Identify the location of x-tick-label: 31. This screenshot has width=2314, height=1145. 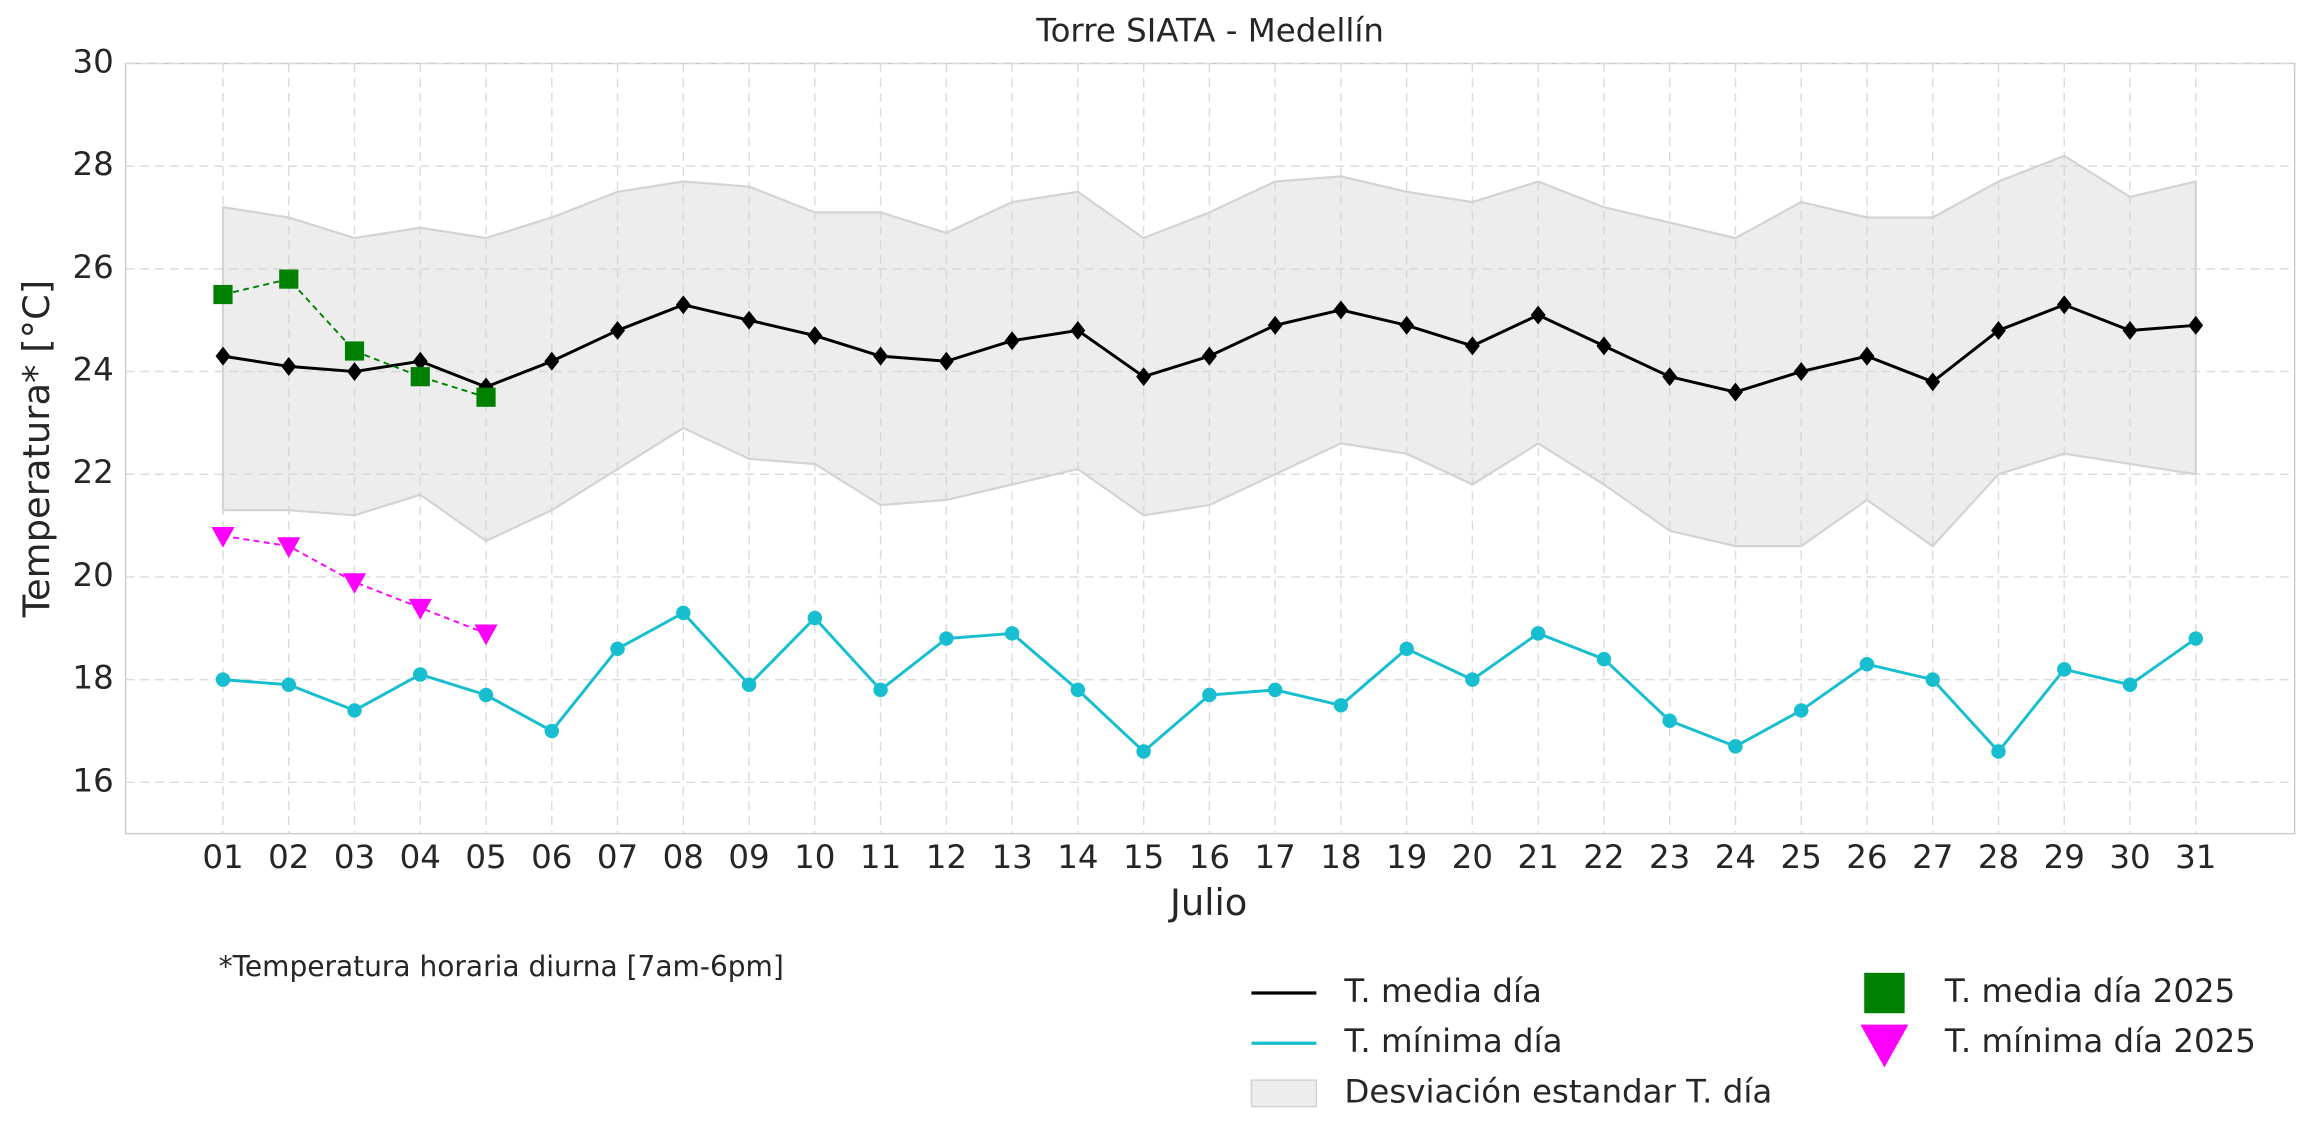
(2195, 857).